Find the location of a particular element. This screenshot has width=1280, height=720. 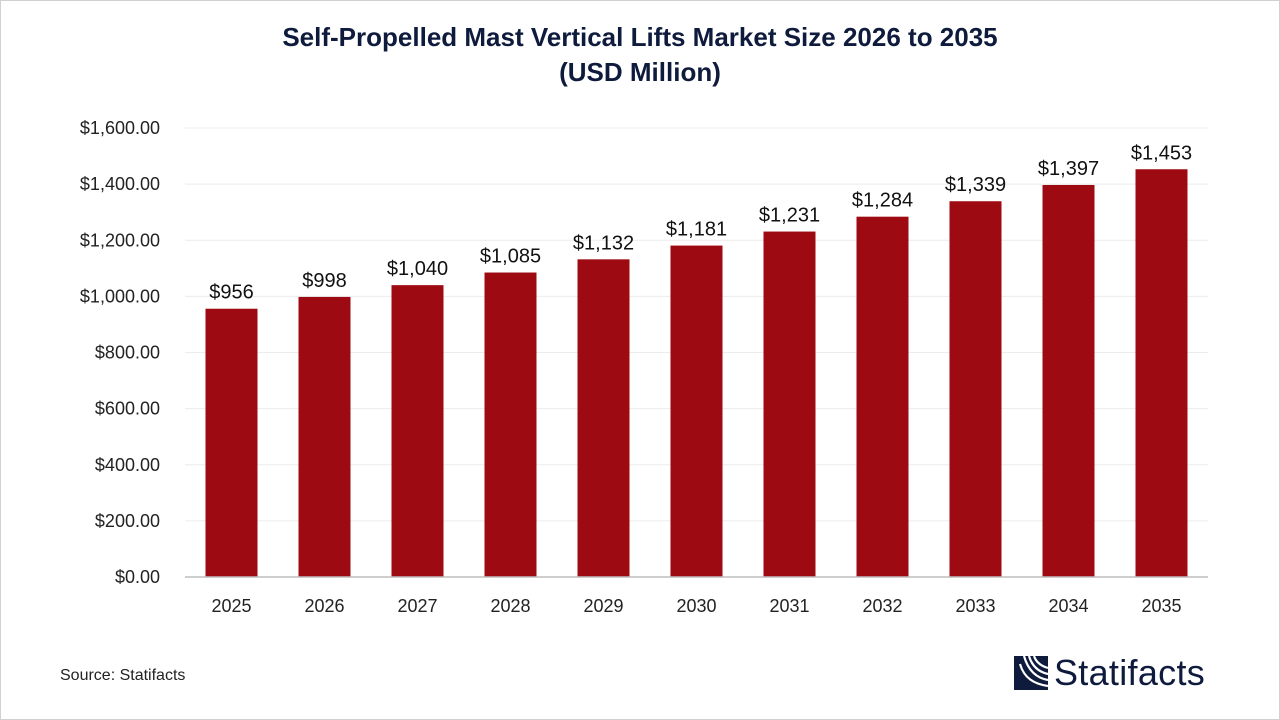

logo-mark-icon is located at coordinates (1031, 673).